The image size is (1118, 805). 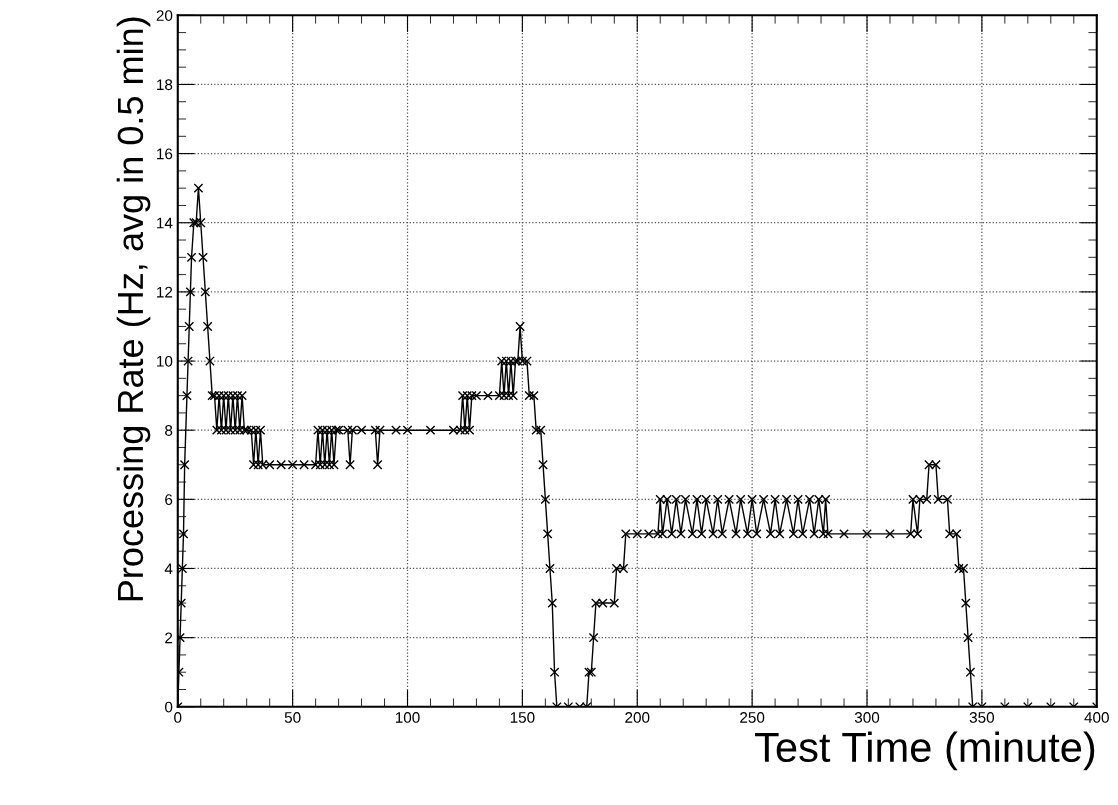 I want to click on x-tick-label: 300, so click(x=867, y=717).